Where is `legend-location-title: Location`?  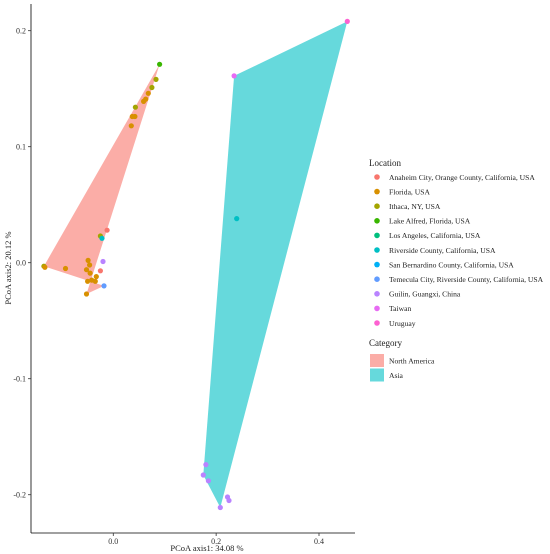 legend-location-title: Location is located at coordinates (385, 163).